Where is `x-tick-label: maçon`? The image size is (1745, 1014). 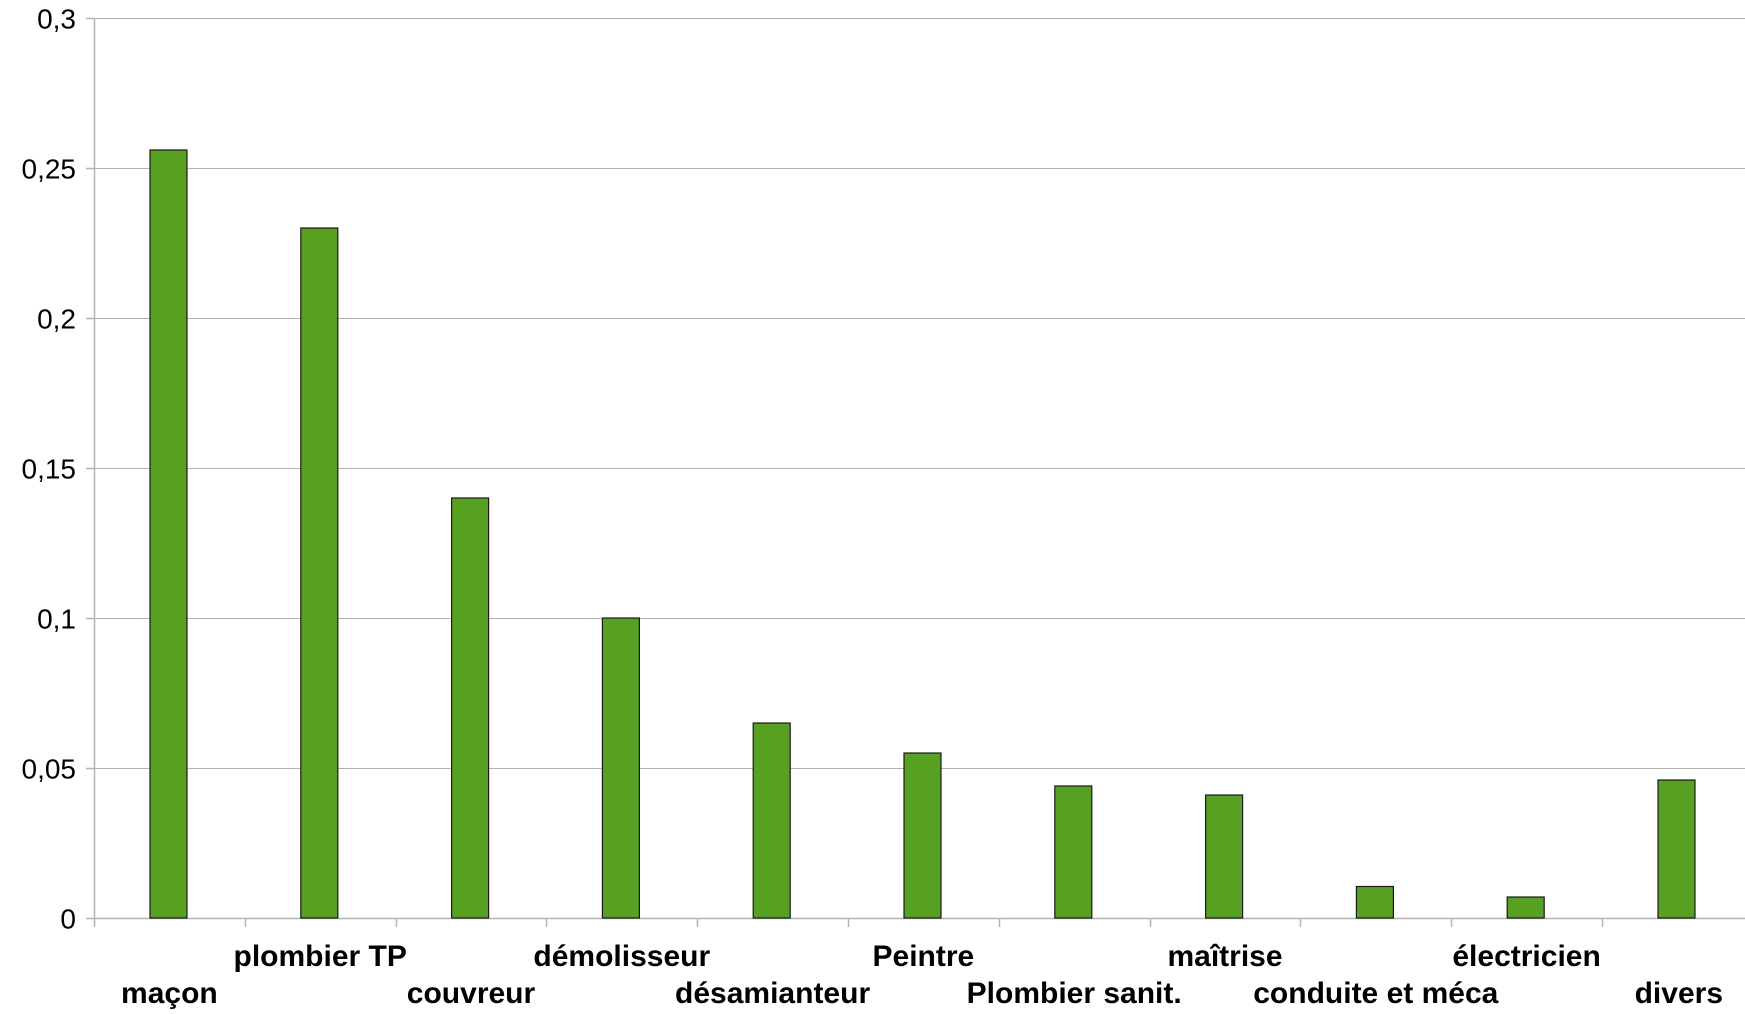
x-tick-label: maçon is located at coordinates (169, 993).